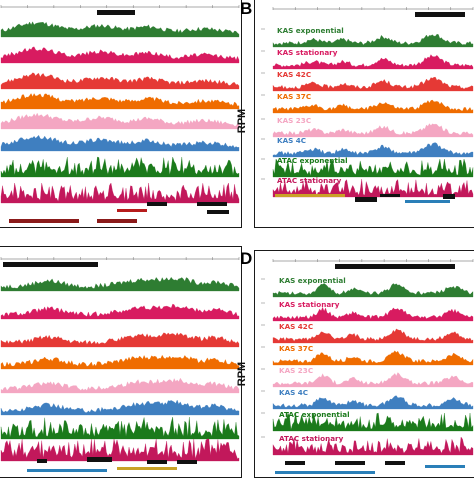 This screenshot has height=478, width=474. Describe the element at coordinates (242, 121) in the screenshot. I see `rpm-label-b: RPM` at that location.